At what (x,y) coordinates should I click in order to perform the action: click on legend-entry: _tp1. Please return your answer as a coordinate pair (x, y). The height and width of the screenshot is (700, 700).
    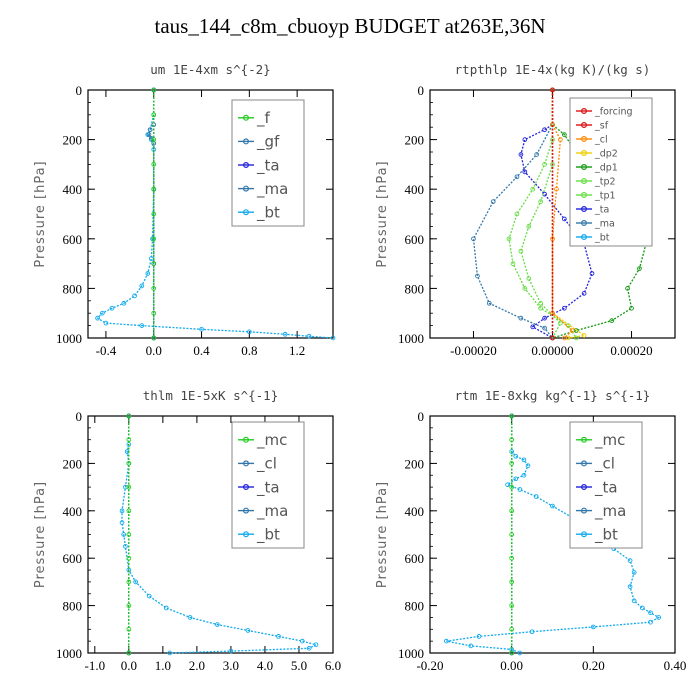
    Looking at the image, I should click on (605, 195).